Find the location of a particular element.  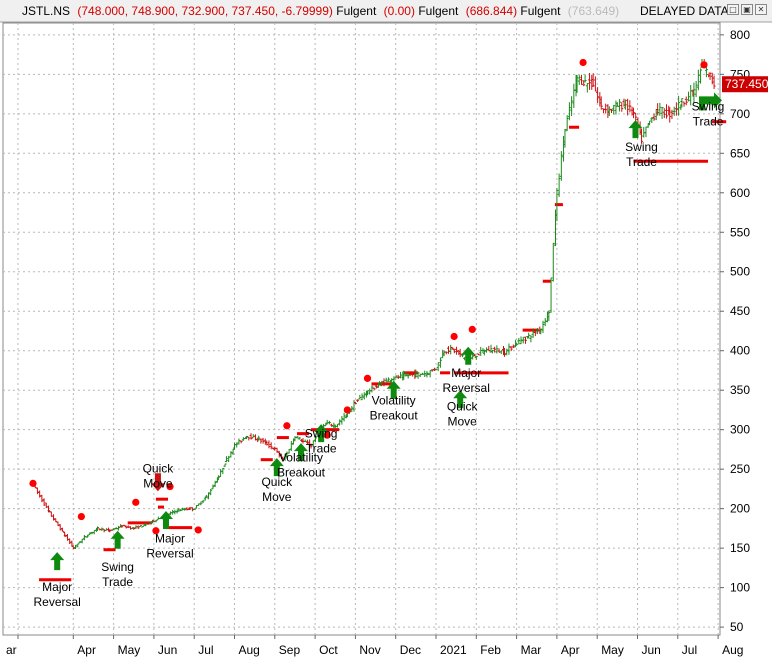

x-tick-label: Sep is located at coordinates (290, 650).